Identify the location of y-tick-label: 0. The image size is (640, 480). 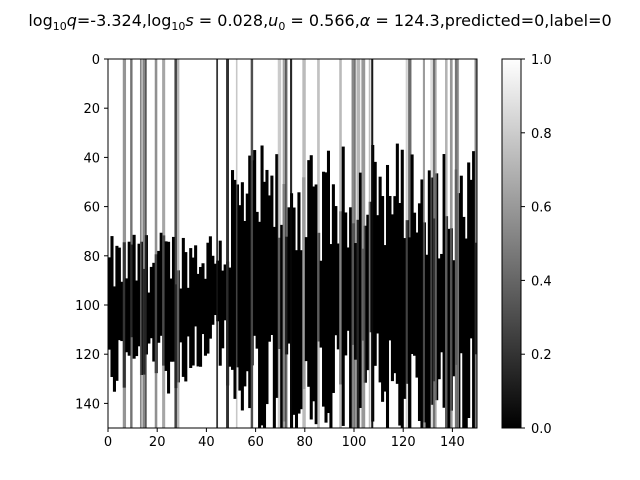
(96, 60).